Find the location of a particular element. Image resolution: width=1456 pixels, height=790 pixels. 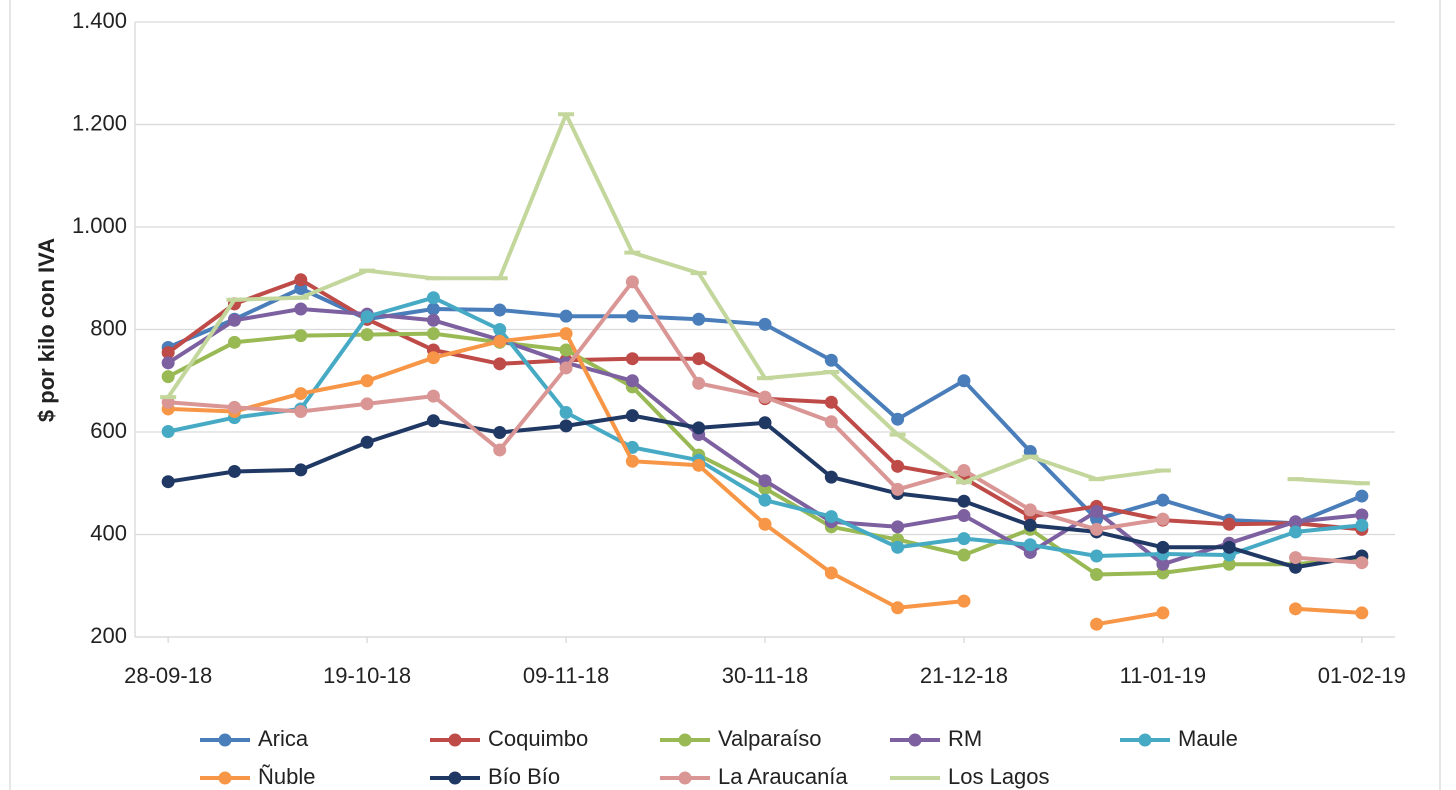

x-tick-label: 28-09-18 is located at coordinates (168, 675).